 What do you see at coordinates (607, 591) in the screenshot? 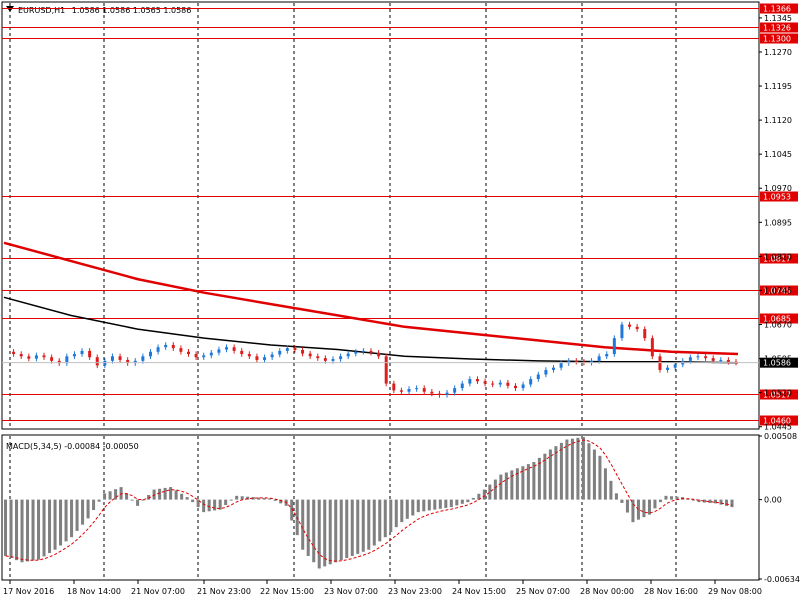
I see `time-tick-label: 28 Nov 00:00` at bounding box center [607, 591].